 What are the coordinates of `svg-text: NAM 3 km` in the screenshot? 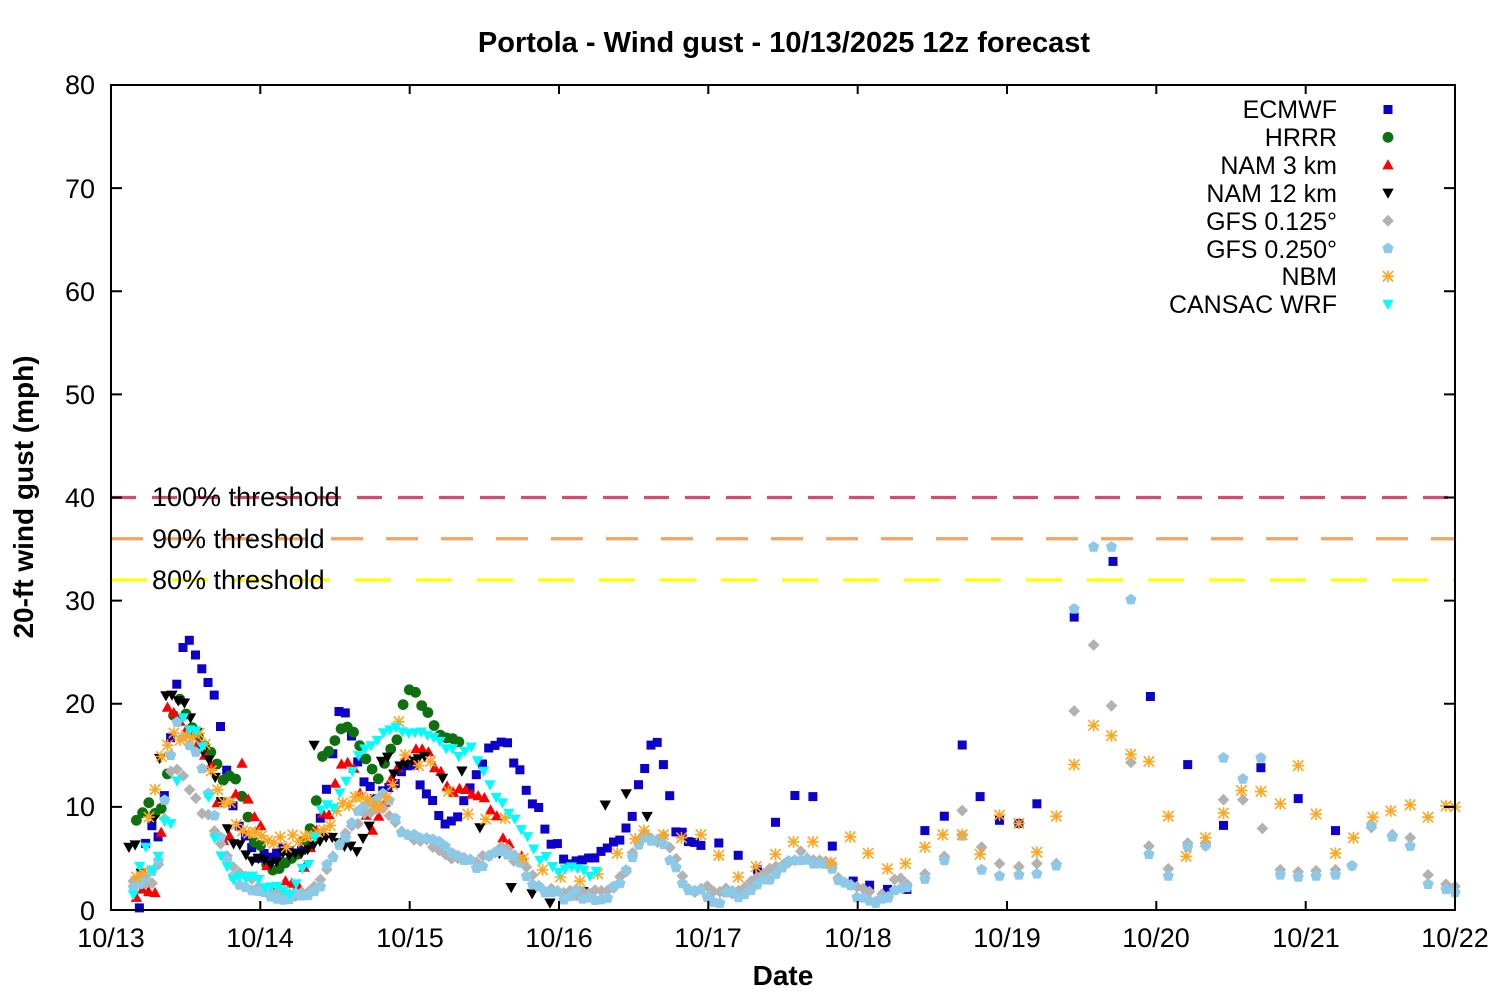 It's located at (1278, 166).